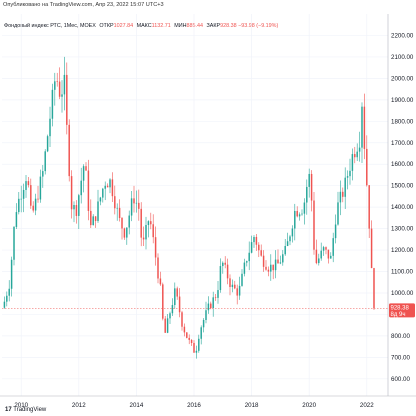 The image size is (416, 416). What do you see at coordinates (400, 379) in the screenshot?
I see `y-tick-label: 600.00` at bounding box center [400, 379].